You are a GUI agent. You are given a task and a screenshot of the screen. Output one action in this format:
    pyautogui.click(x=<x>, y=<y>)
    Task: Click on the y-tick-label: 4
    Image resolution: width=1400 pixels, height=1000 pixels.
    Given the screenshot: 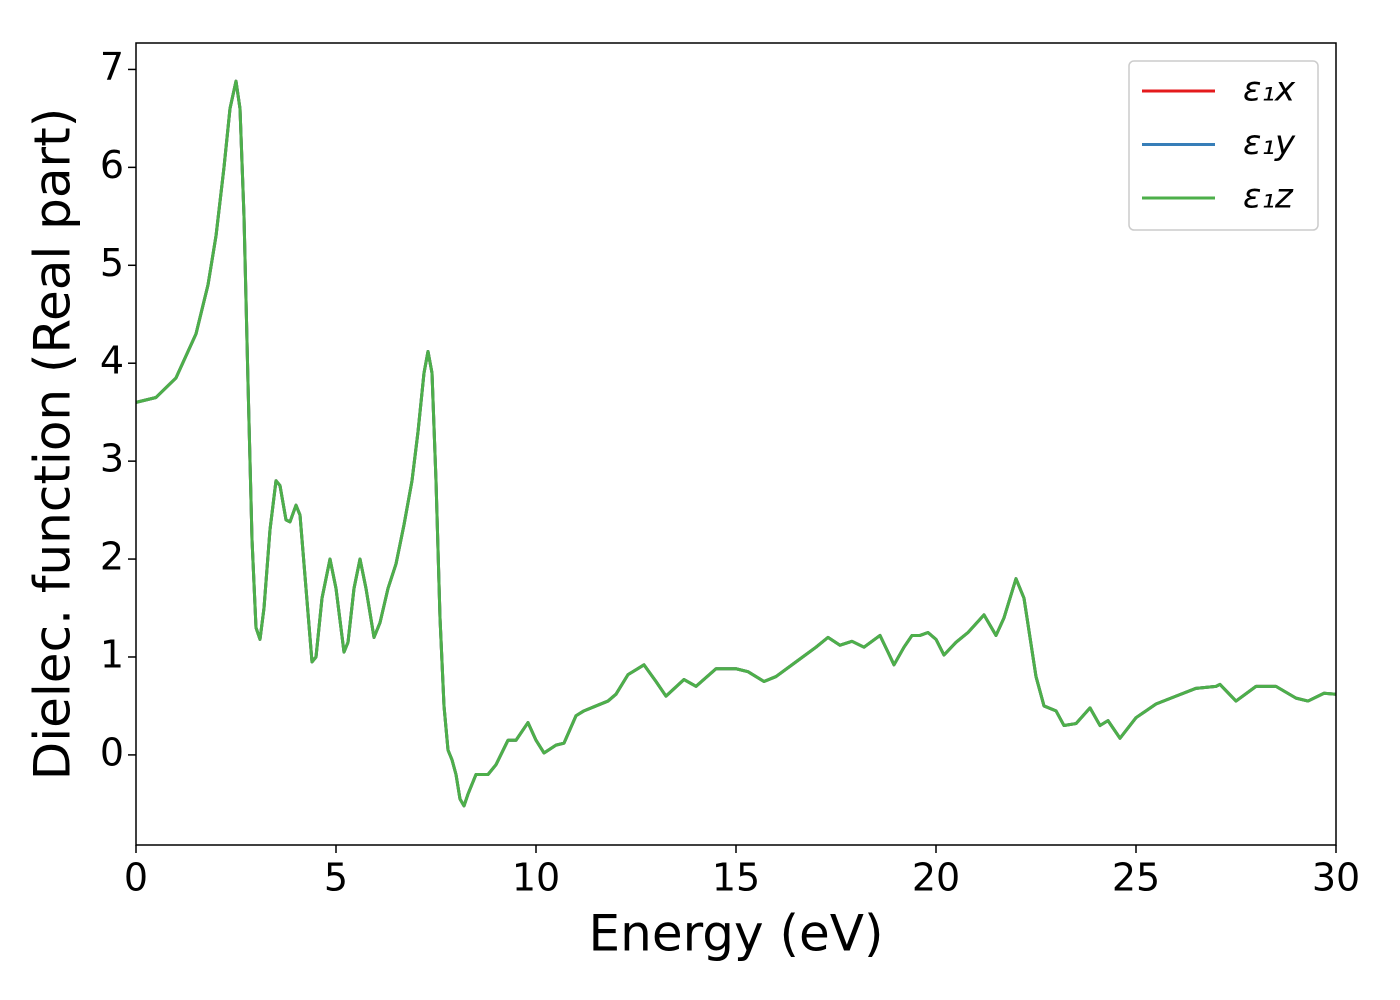 What is the action you would take?
    pyautogui.click(x=112, y=361)
    